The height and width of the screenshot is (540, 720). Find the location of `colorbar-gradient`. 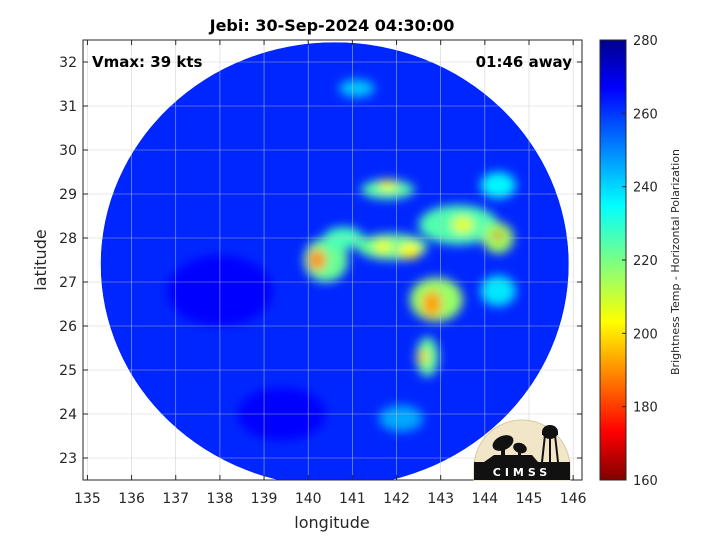

colorbar-gradient is located at coordinates (613, 260).